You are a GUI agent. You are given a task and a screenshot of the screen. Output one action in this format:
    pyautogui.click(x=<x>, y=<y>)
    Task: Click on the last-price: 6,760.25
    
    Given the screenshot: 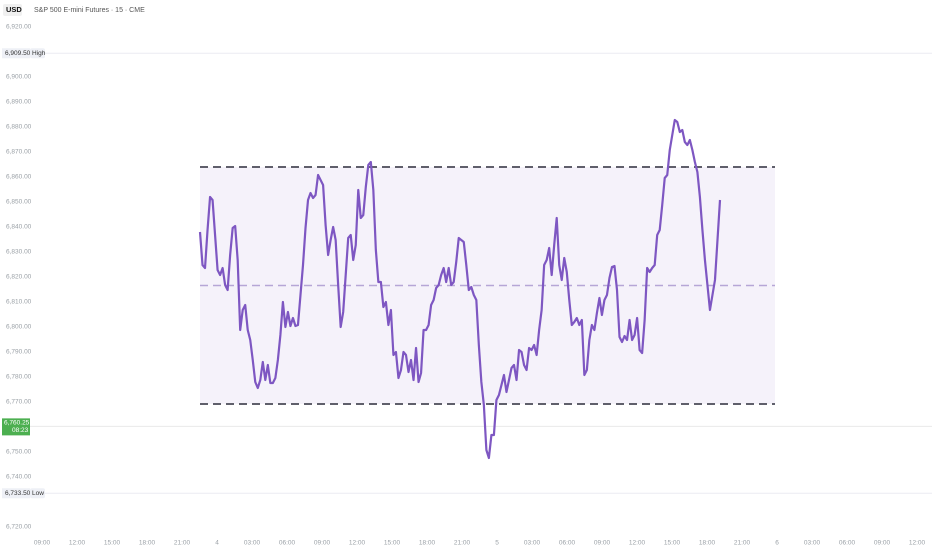 What is the action you would take?
    pyautogui.click(x=17, y=423)
    